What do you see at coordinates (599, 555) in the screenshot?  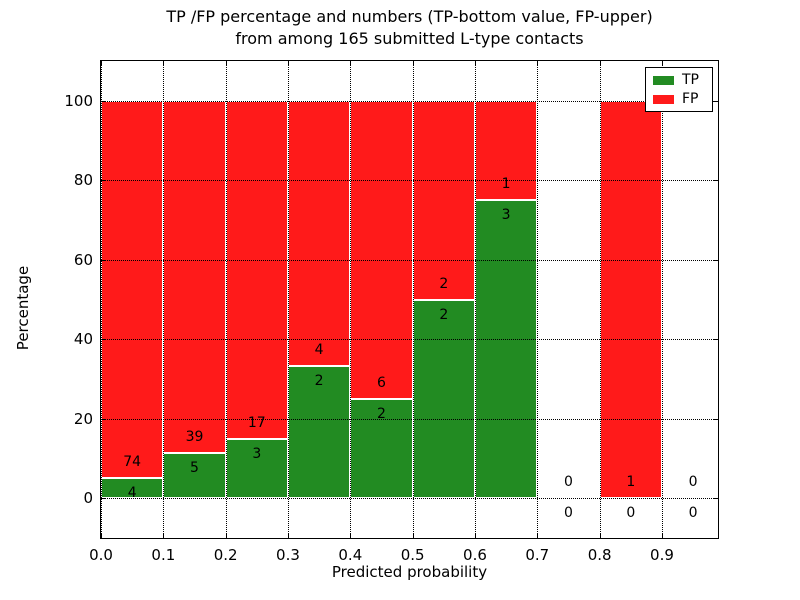 I see `x-tick-label: 0.8` at bounding box center [599, 555].